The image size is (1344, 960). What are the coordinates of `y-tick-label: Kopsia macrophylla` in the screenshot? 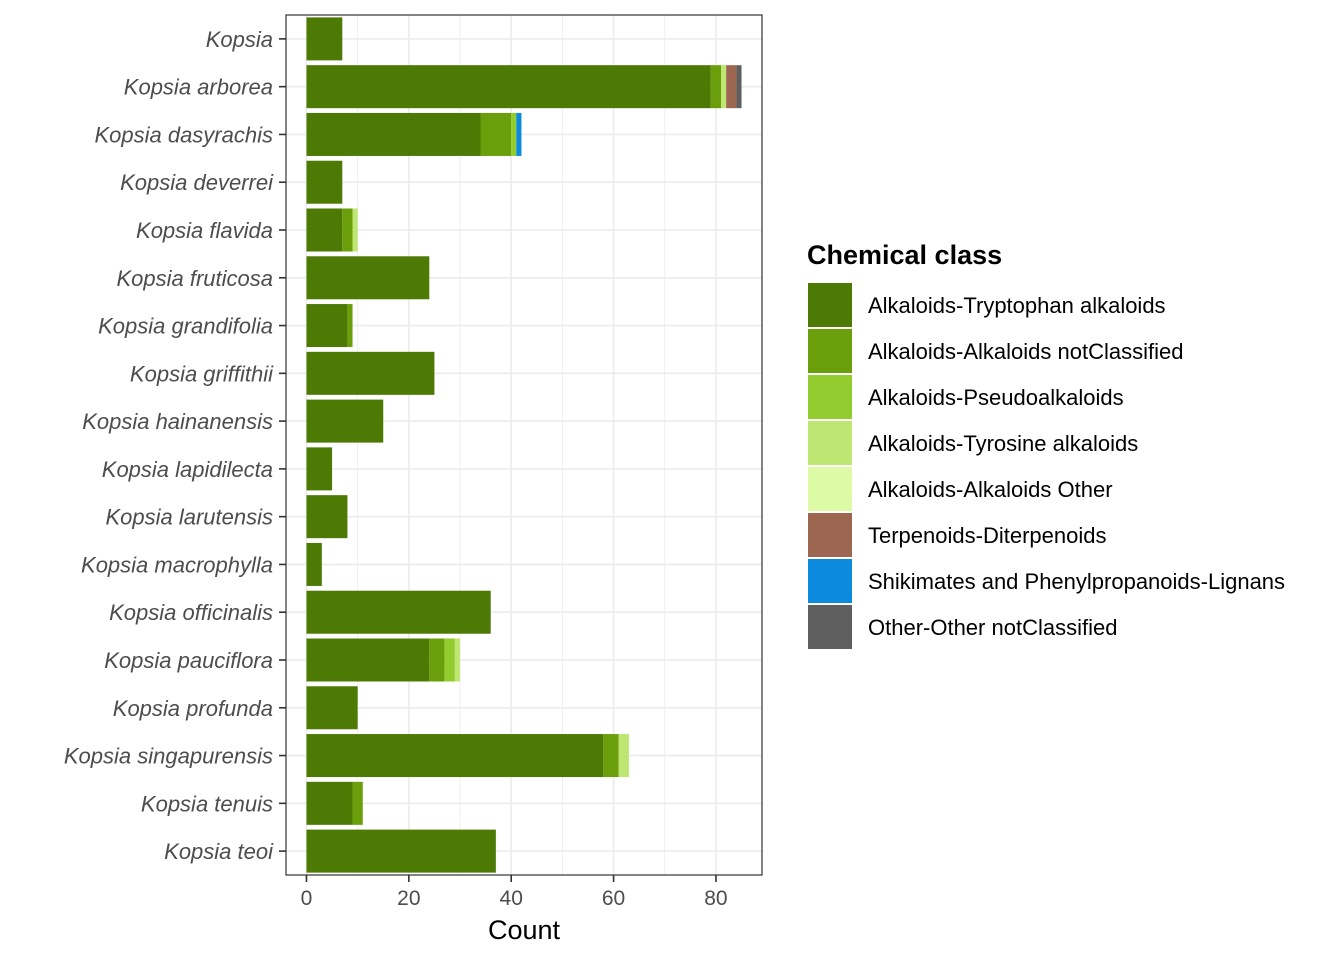 It's located at (177, 564).